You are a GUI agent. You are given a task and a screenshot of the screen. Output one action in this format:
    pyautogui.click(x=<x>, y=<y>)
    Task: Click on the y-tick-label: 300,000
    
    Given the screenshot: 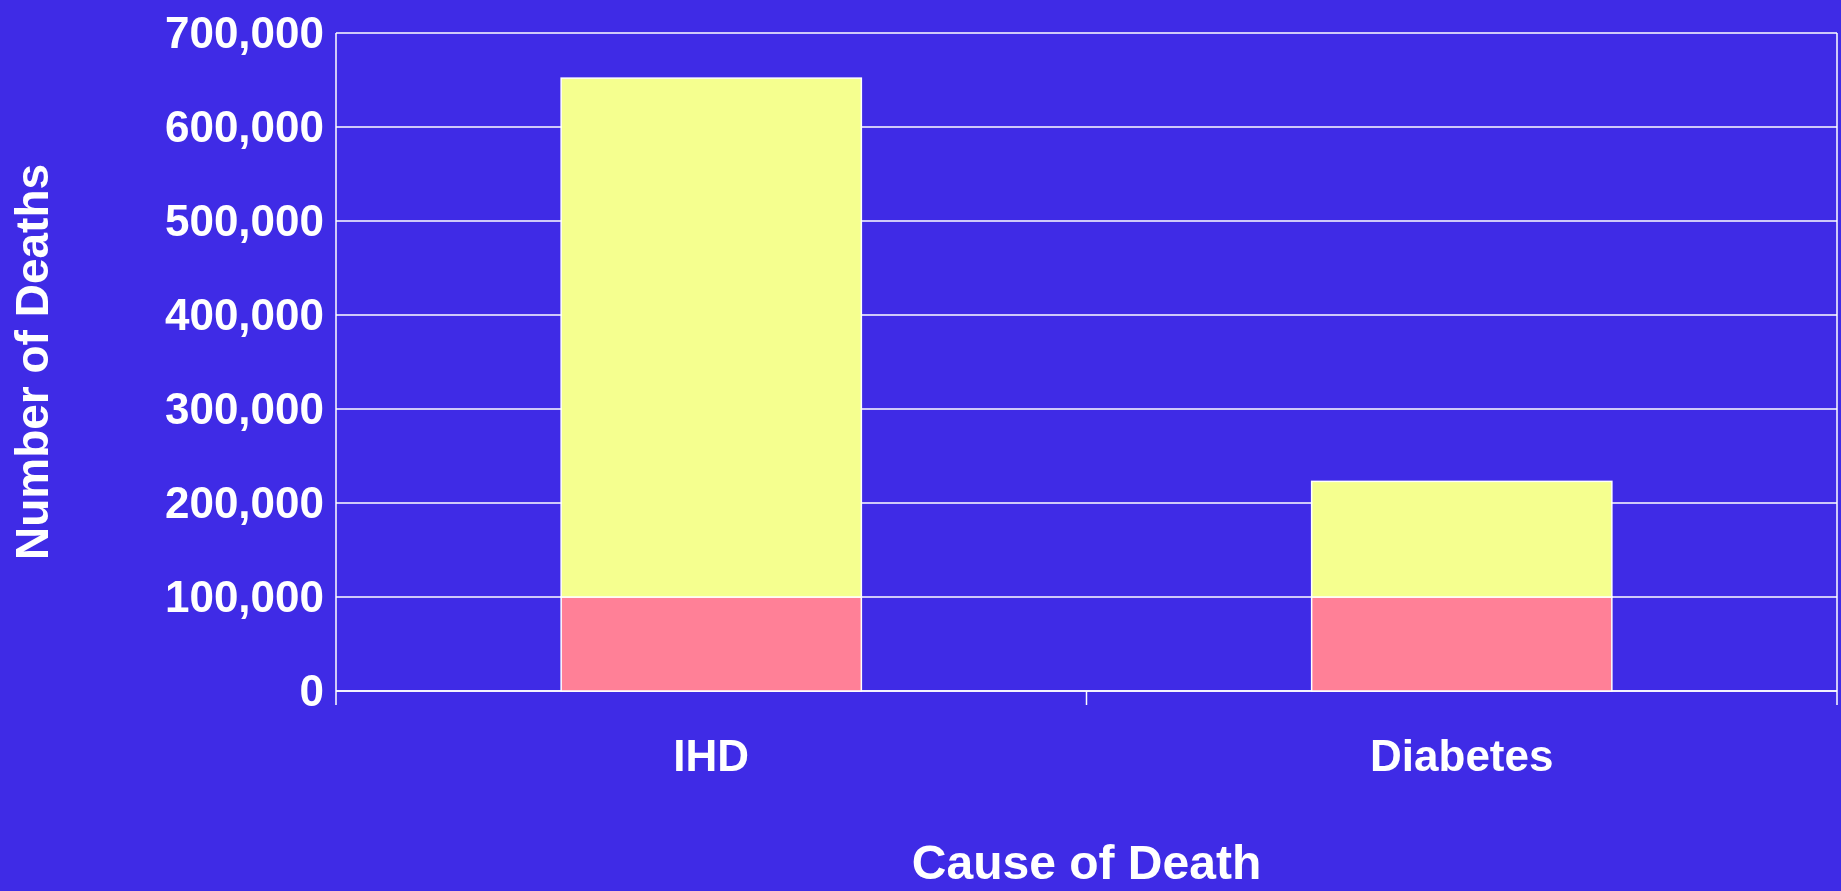 What is the action you would take?
    pyautogui.click(x=244, y=409)
    